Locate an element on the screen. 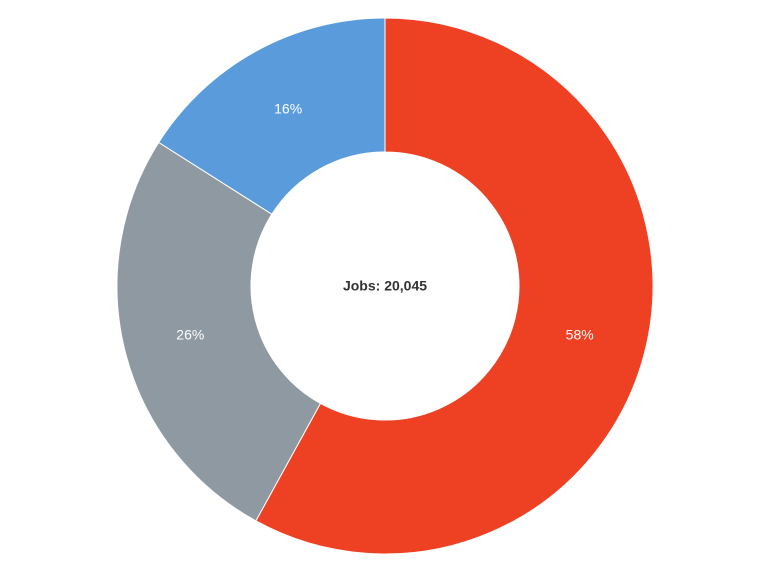  center-label: Jobs: 20,045 is located at coordinates (385, 286).